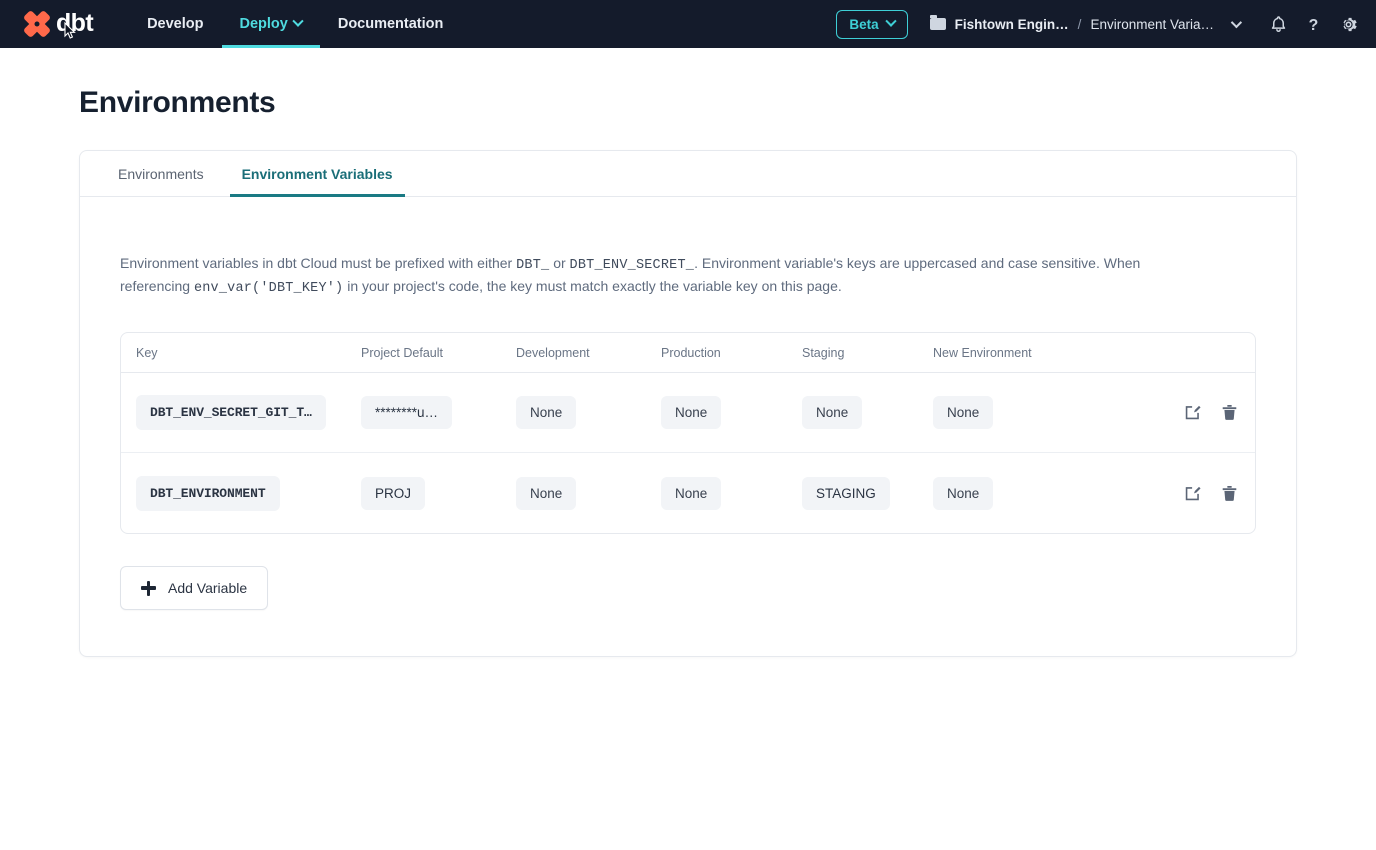  What do you see at coordinates (1348, 24) in the screenshot?
I see `gear-icon` at bounding box center [1348, 24].